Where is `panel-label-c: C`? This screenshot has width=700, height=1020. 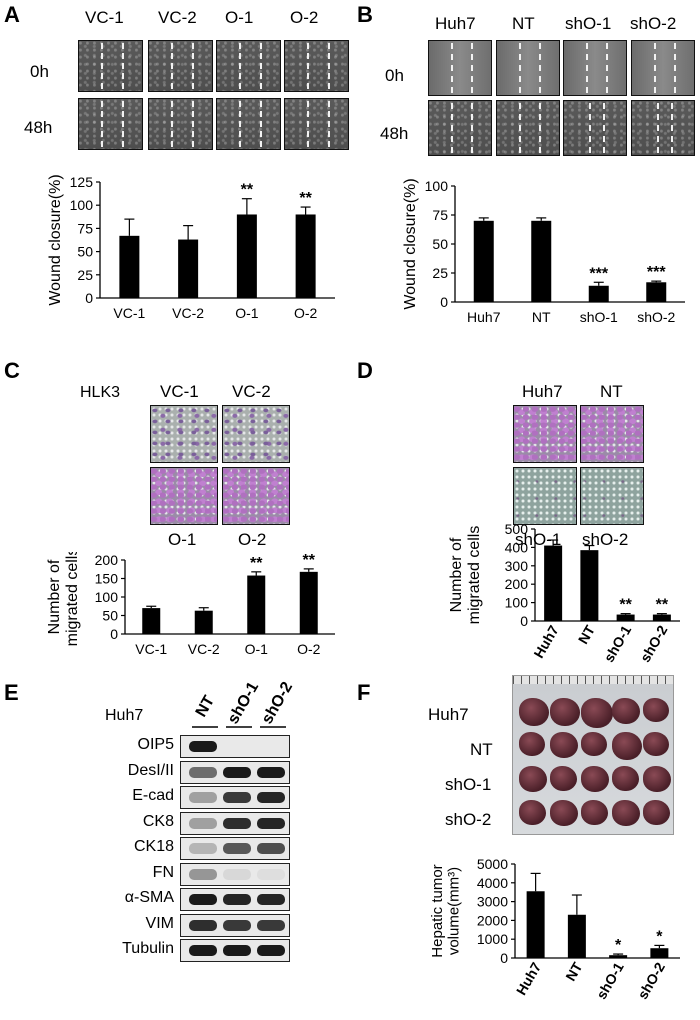 panel-label-c: C is located at coordinates (12, 370).